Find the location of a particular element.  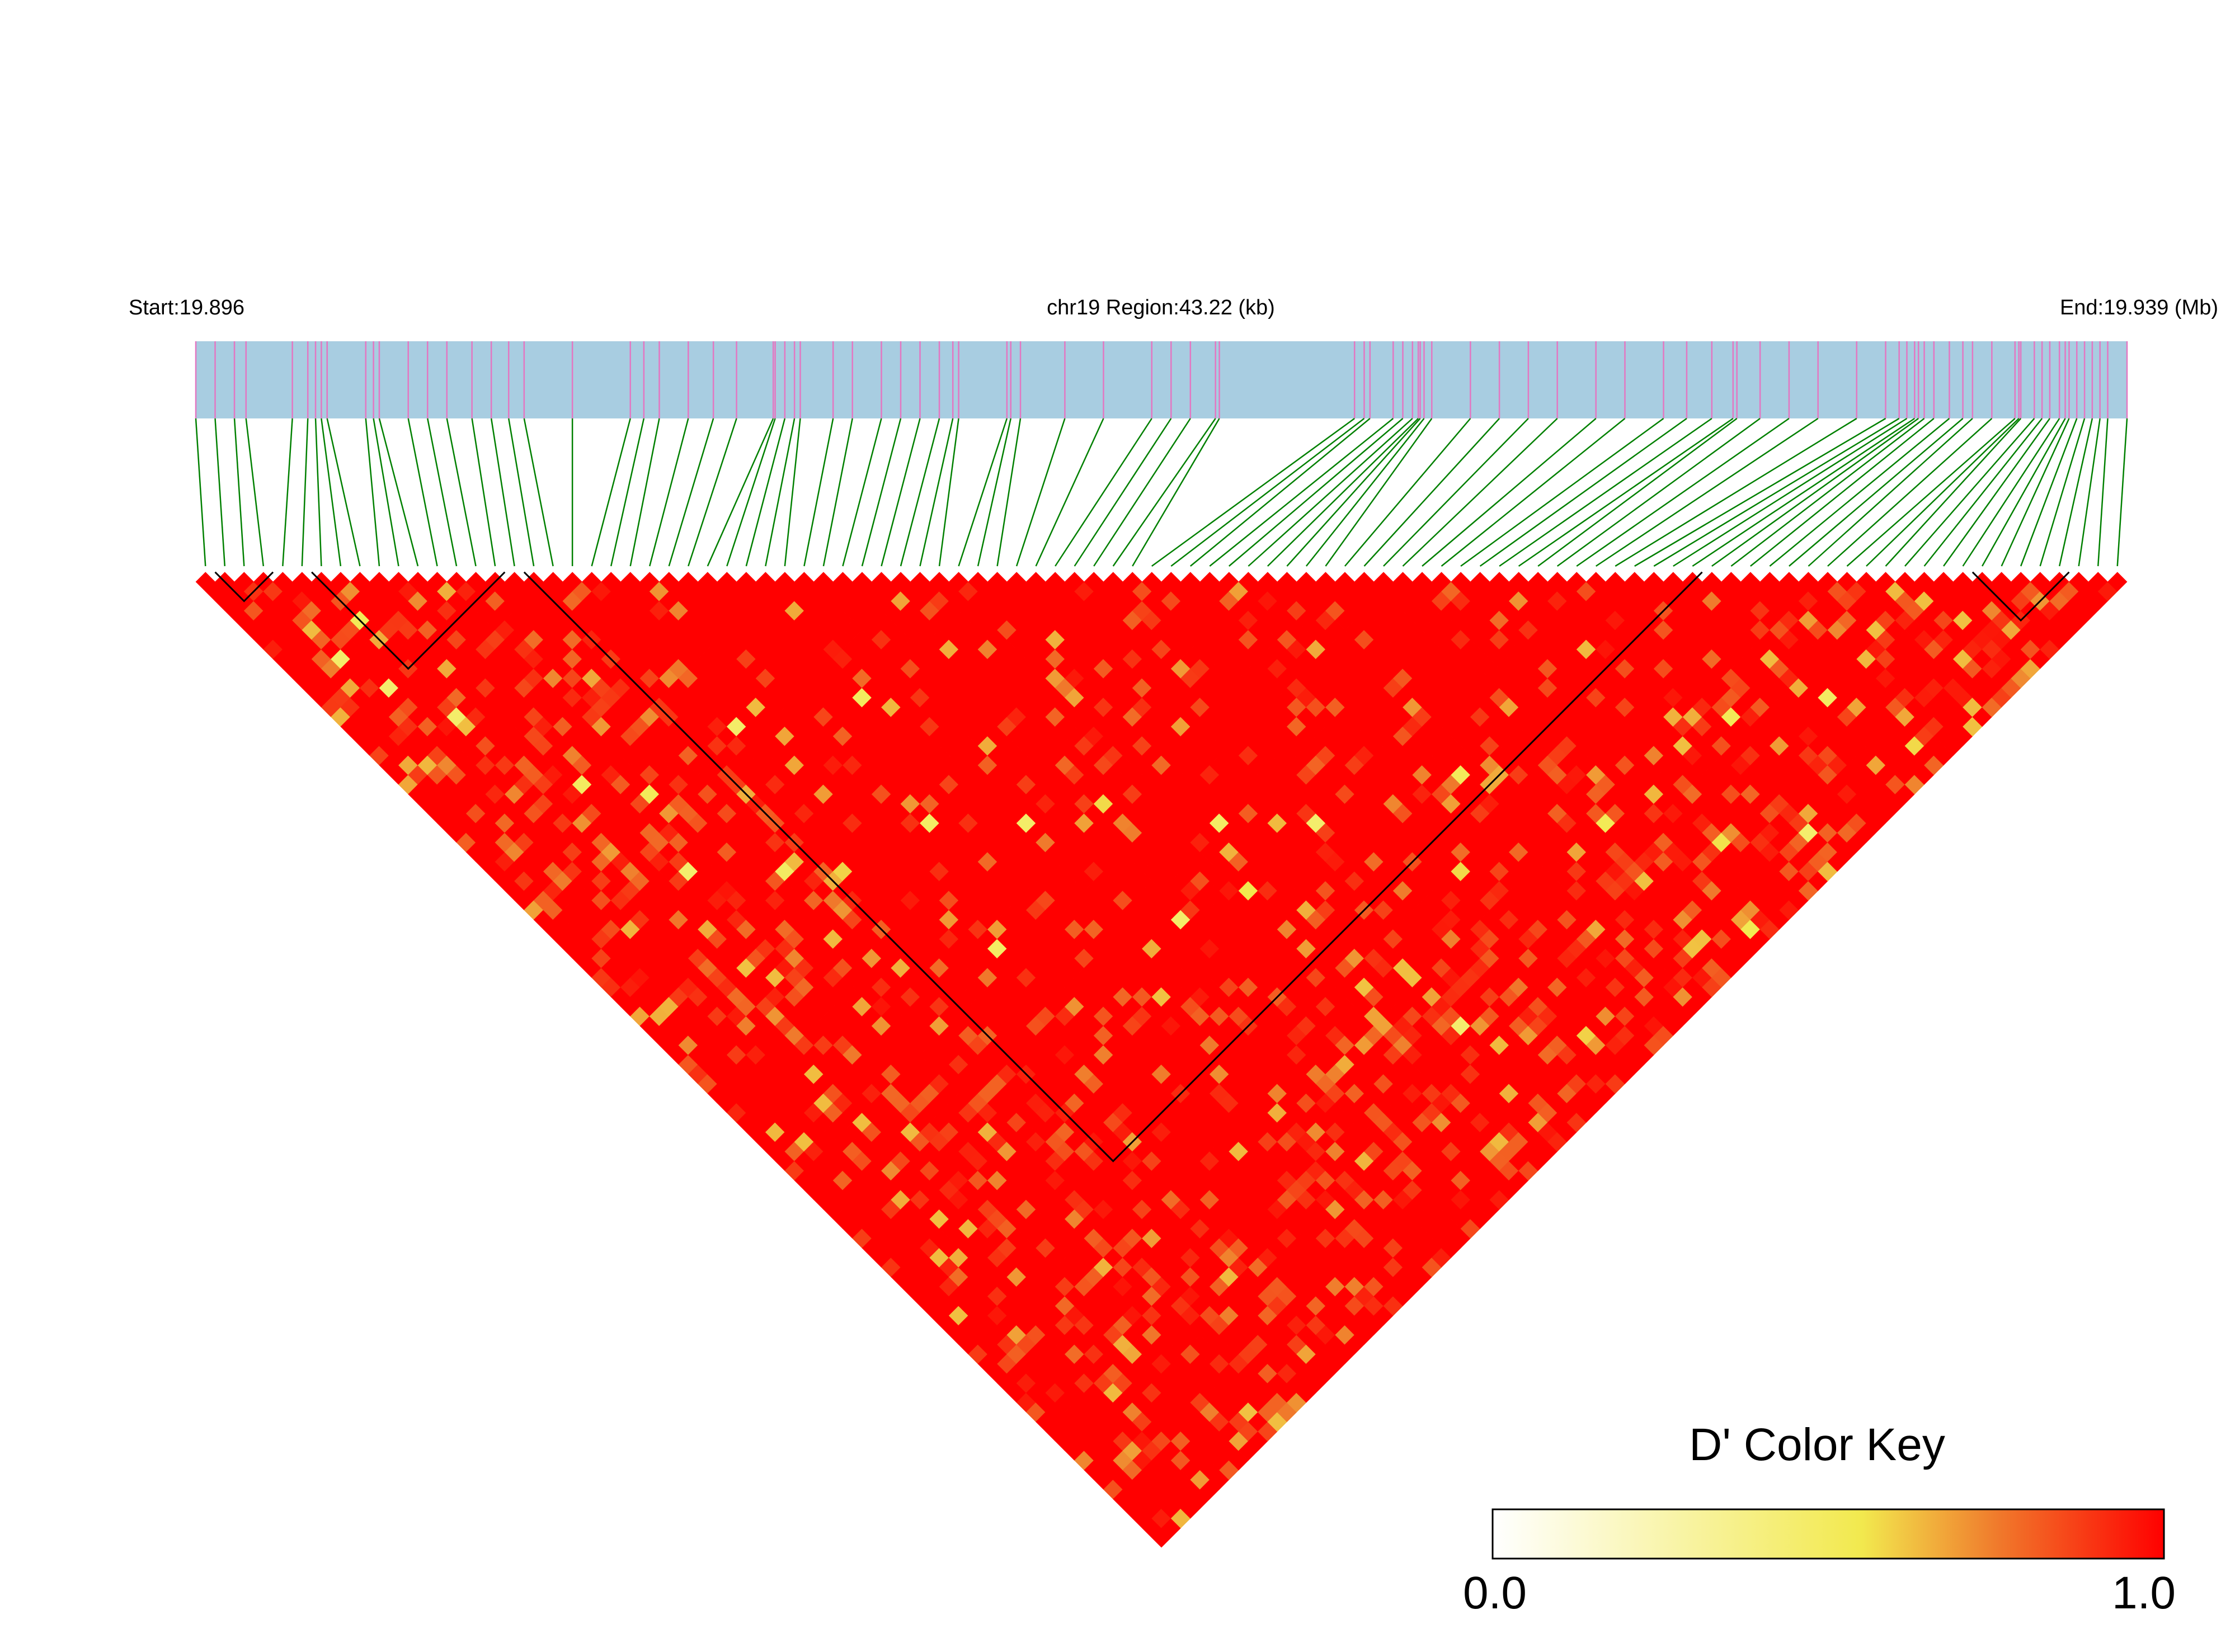

region-start-label: Start:19.896 is located at coordinates (186, 308).